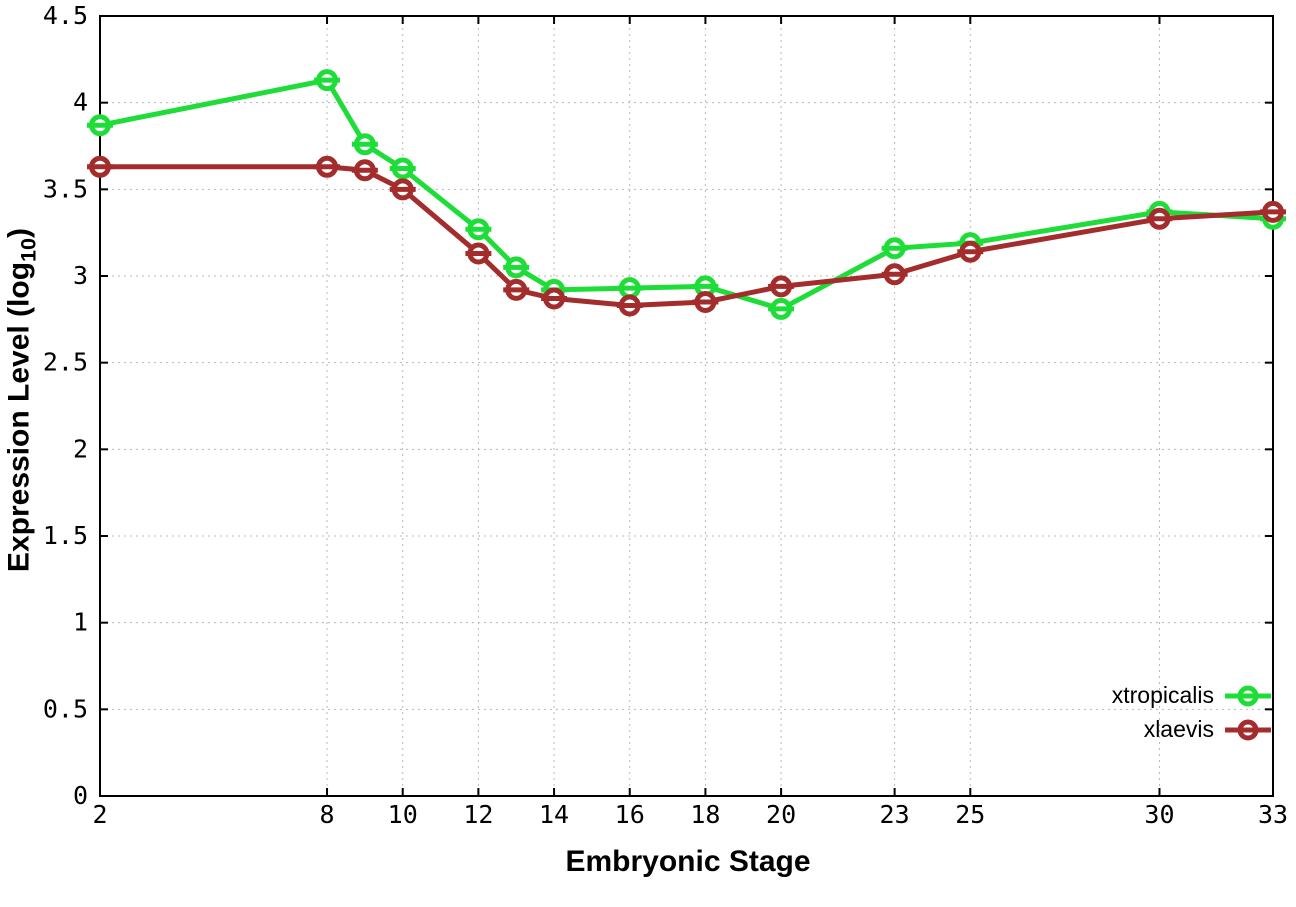  Describe the element at coordinates (1162, 695) in the screenshot. I see `legend-label-xtropicalis: xtropicalis` at that location.